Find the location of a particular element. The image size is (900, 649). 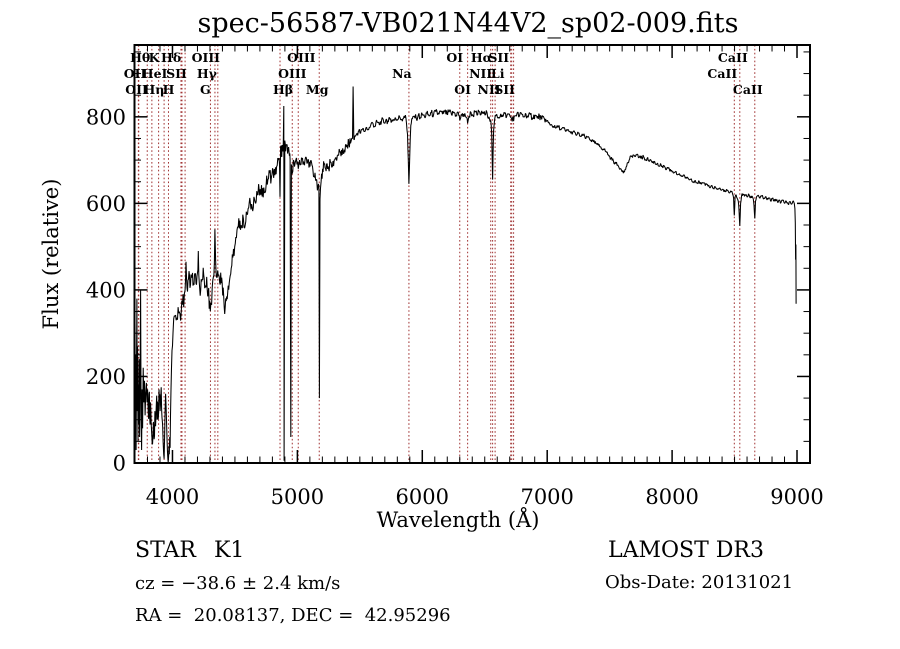

y-tick-label: 0 is located at coordinates (119, 464).